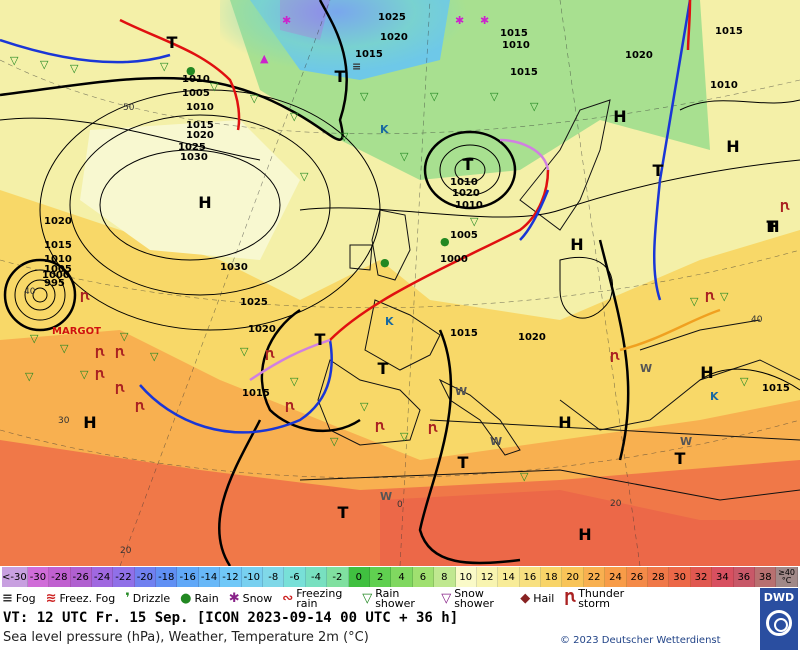  What do you see at coordinates (637, 577) in the screenshot?
I see `scale-cell: 26` at bounding box center [637, 577].